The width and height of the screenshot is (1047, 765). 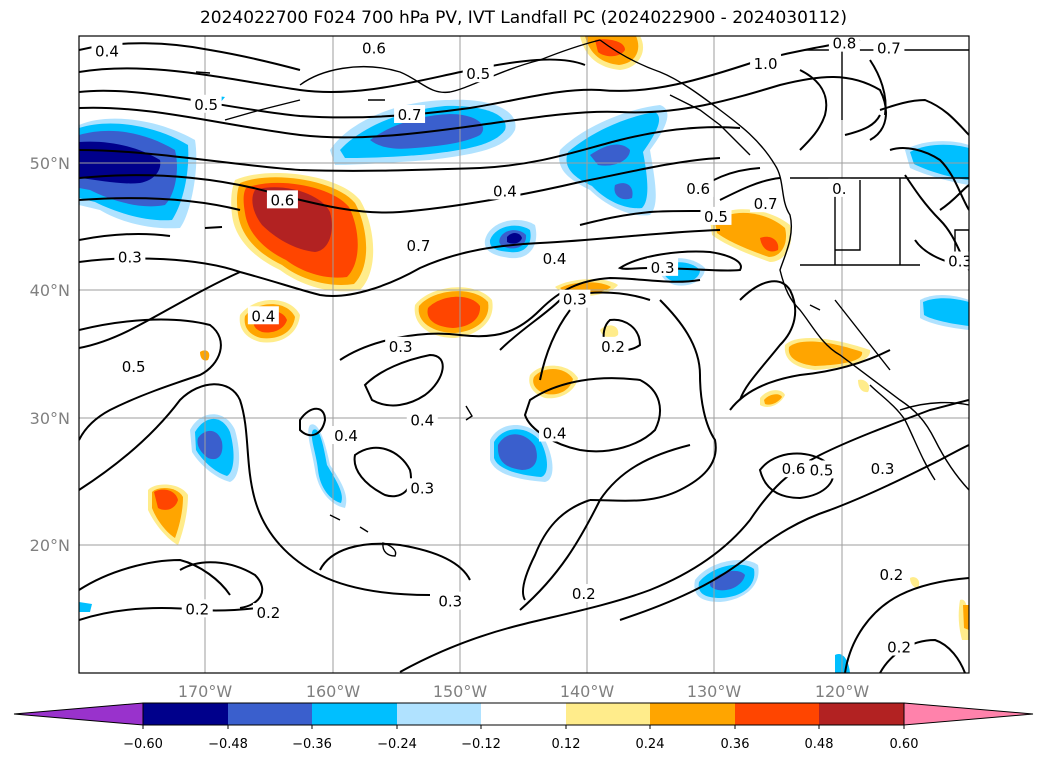 I want to click on colorbar-tick: 0.48, so click(x=819, y=744).